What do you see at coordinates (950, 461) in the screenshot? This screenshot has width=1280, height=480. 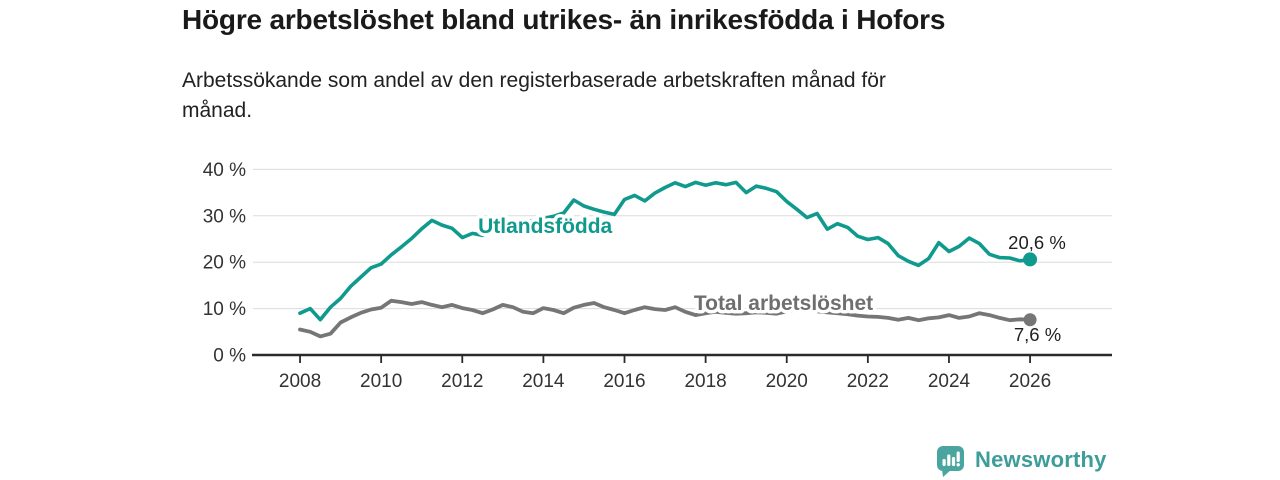 I see `newsworthy-logo-icon` at bounding box center [950, 461].